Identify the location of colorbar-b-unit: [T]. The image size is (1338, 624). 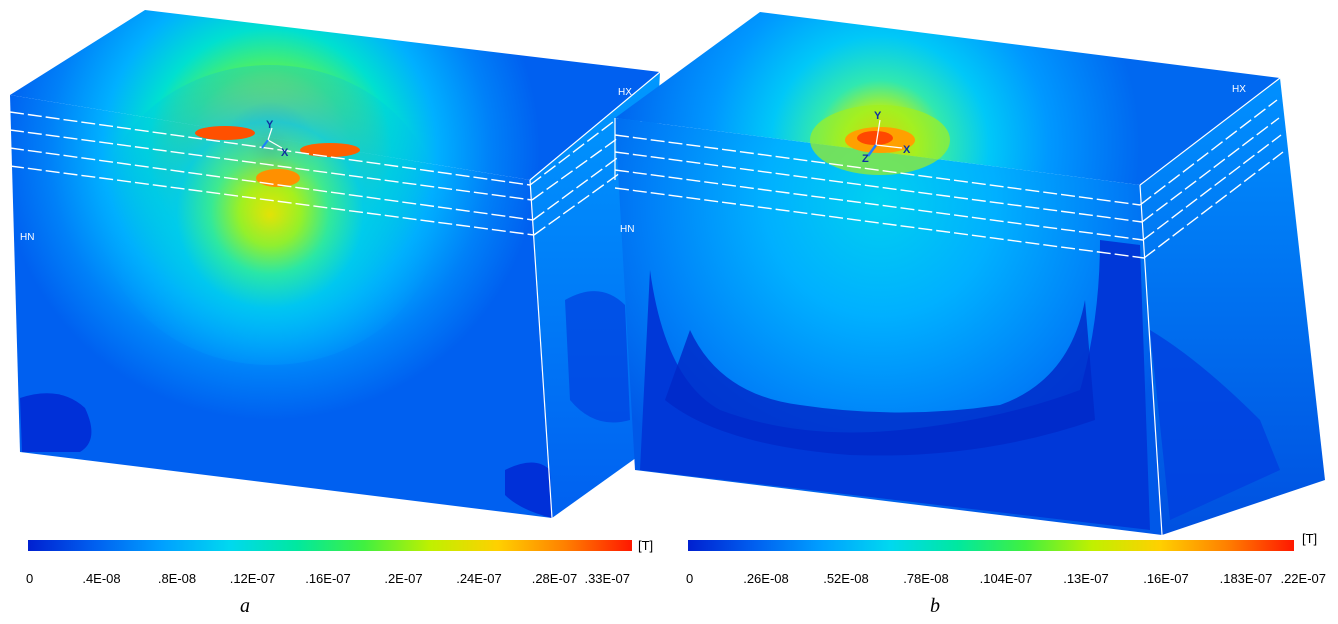
(1309, 538).